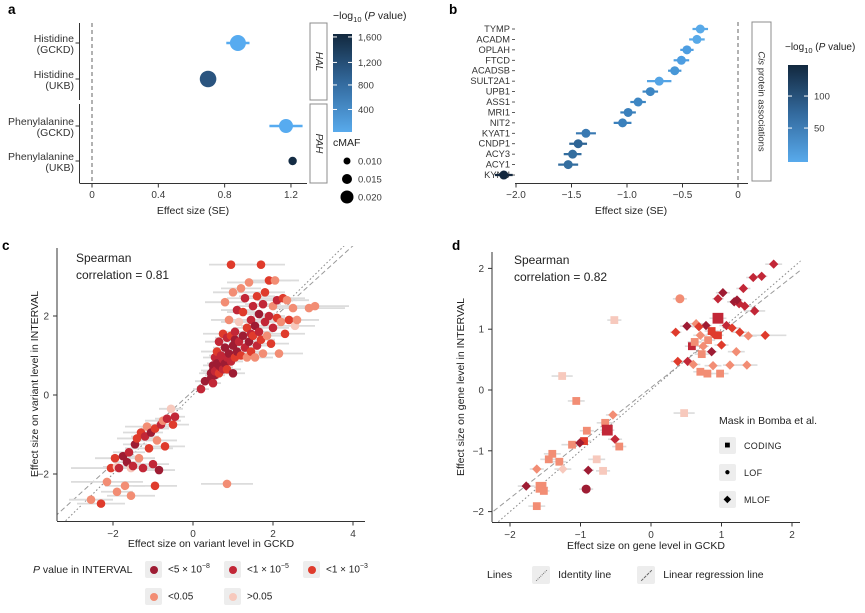 Image resolution: width=865 pixels, height=613 pixels. What do you see at coordinates (12, 9) in the screenshot?
I see `panel-a-letter: a` at bounding box center [12, 9].